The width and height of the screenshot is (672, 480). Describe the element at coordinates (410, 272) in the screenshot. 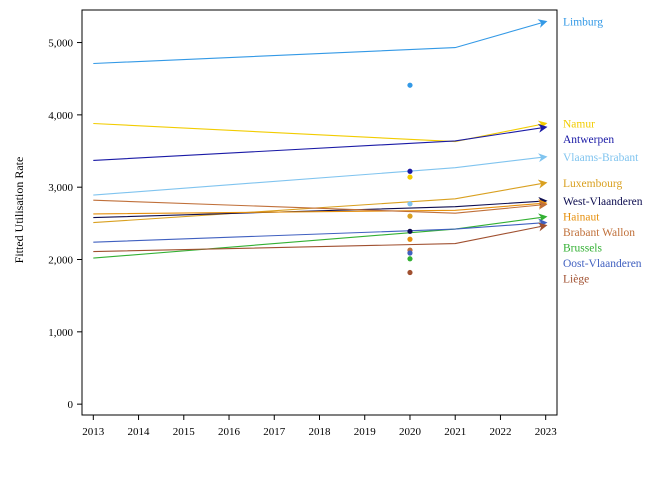

I see `point-li-ge` at that location.